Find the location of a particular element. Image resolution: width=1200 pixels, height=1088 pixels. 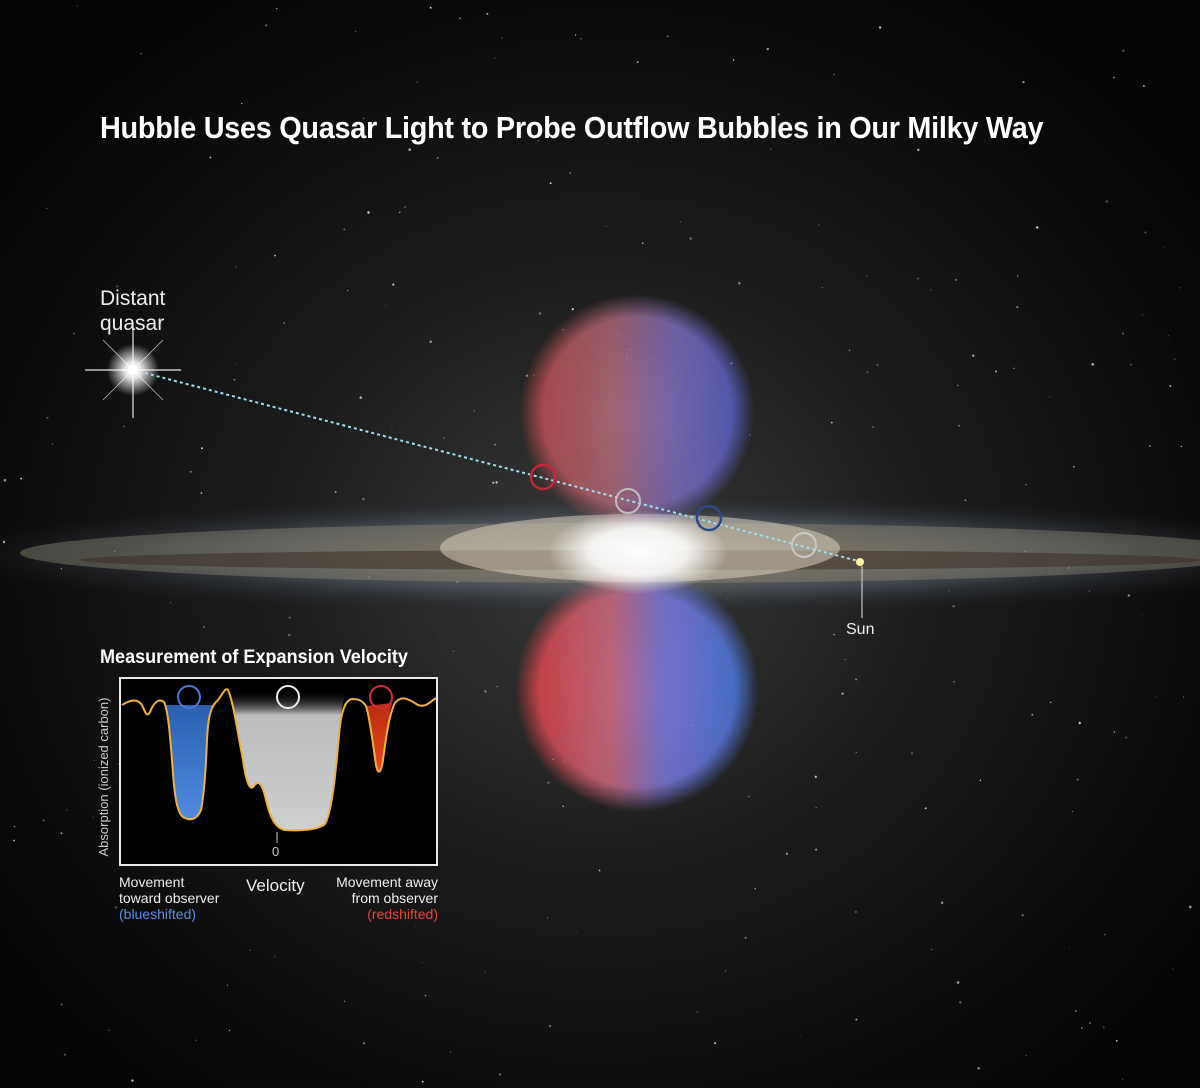

blueshift-caption: Movement toward observer (blueshifted) is located at coordinates (169, 898).